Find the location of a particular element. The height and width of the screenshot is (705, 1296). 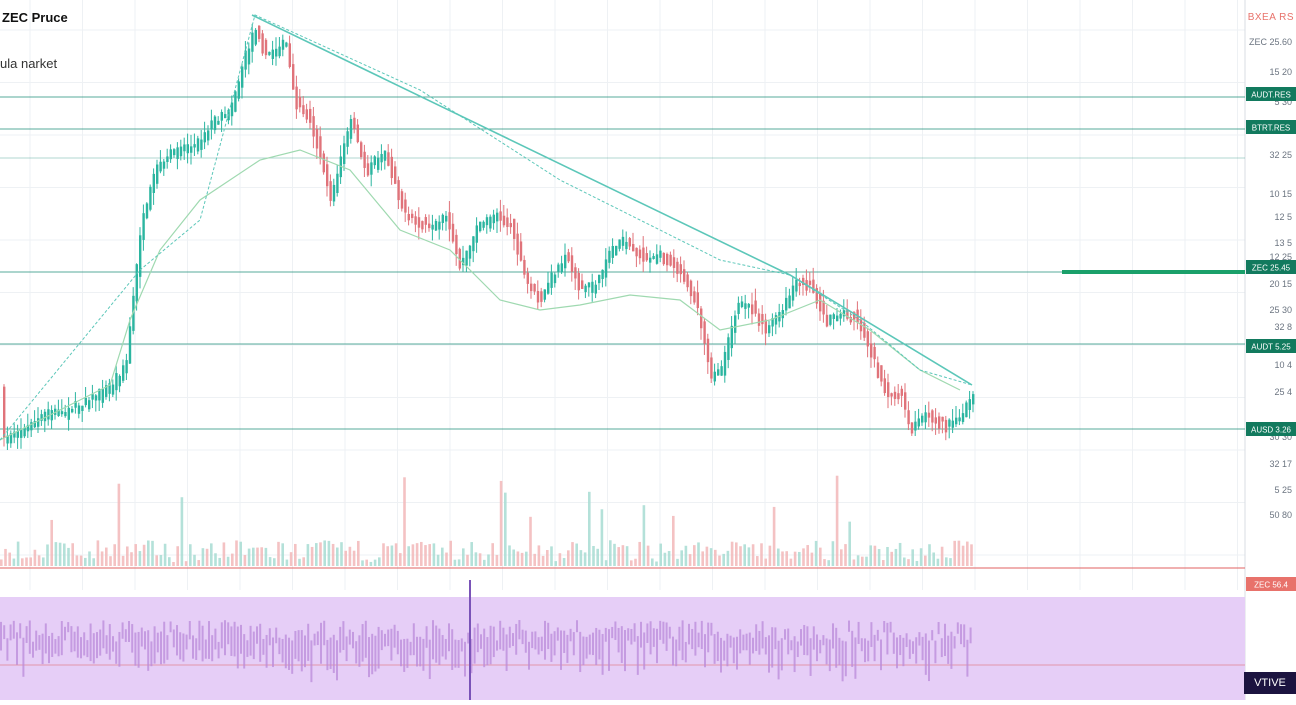

volume-badge-text: ZEC 56.4 is located at coordinates (1271, 585).